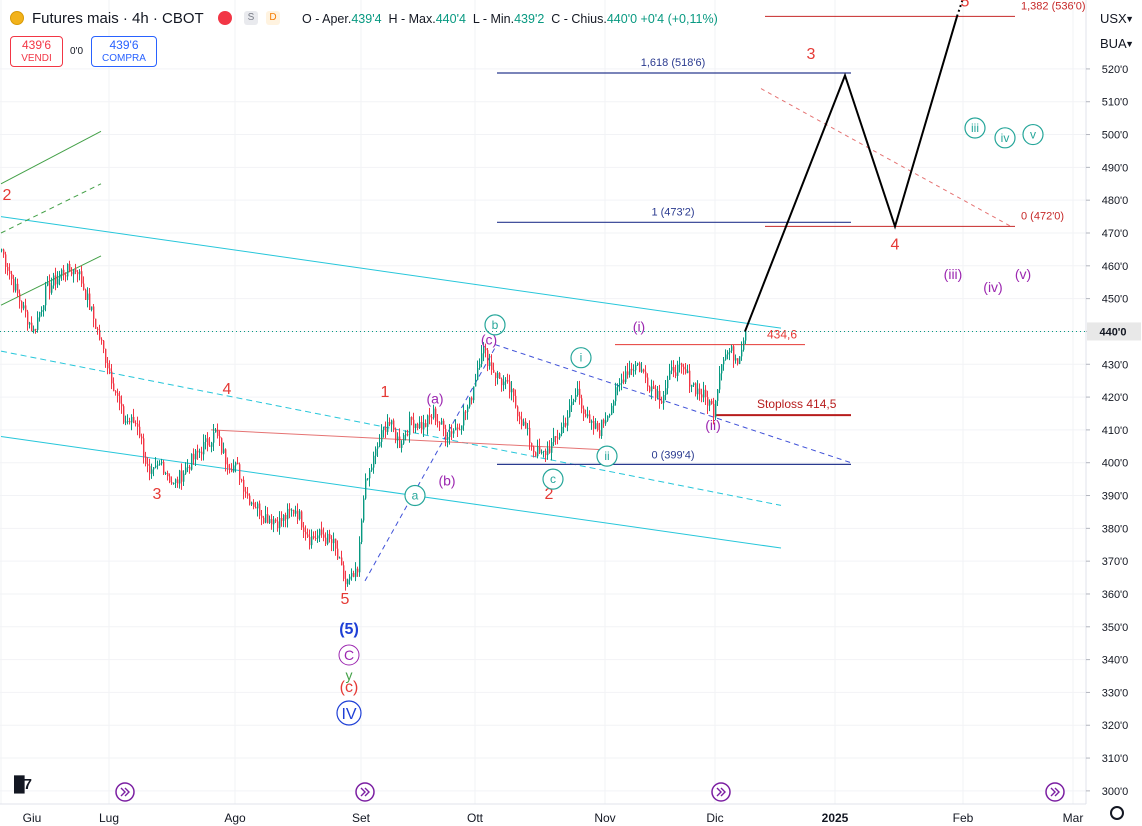 The height and width of the screenshot is (826, 1142). What do you see at coordinates (446, 481) in the screenshot?
I see `wave-label-purple: (b)` at bounding box center [446, 481].